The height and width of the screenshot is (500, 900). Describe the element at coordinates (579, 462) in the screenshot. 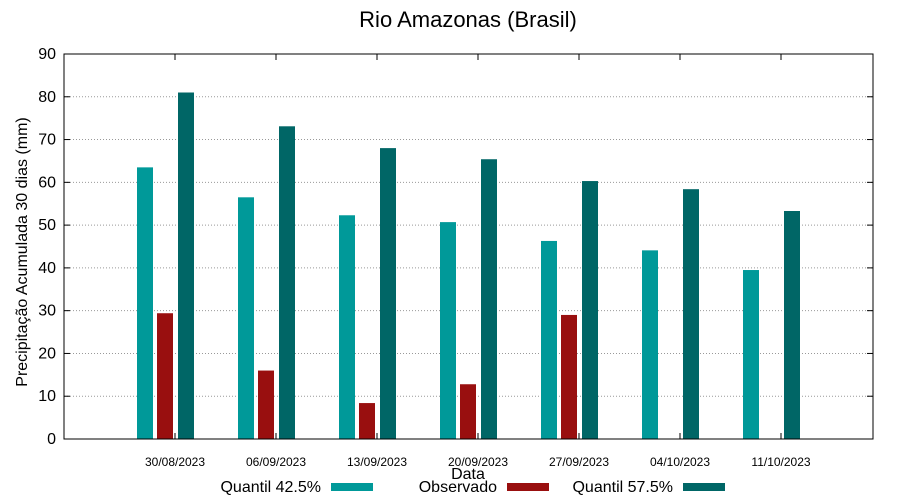

I see `x-tick-label-27-09-2023: 27/09/2023` at that location.